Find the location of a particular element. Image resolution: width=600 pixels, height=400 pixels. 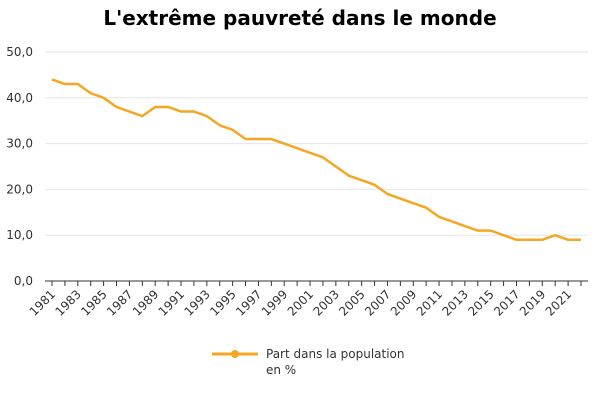

x-tick-label: 2019 is located at coordinates (532, 302).